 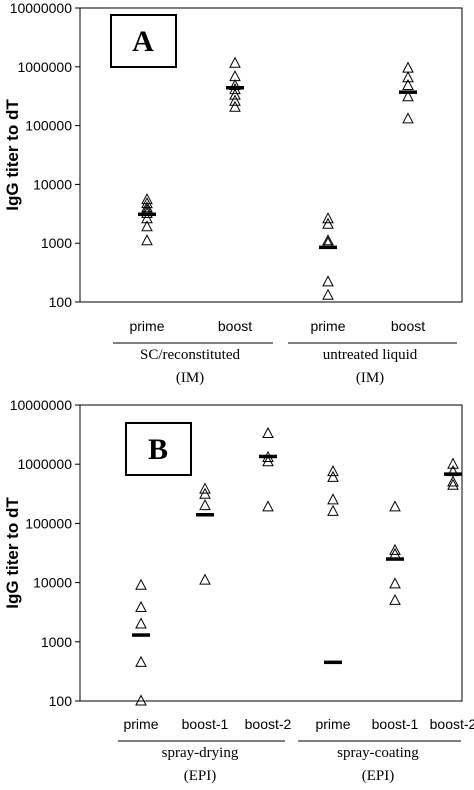 What do you see at coordinates (190, 355) in the screenshot?
I see `group-label: SC/reconstituted` at bounding box center [190, 355].